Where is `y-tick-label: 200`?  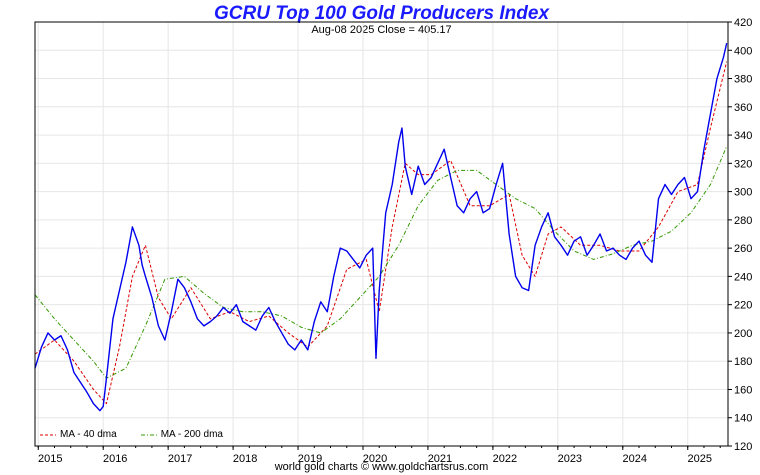 y-tick-label: 200 is located at coordinates (743, 334).